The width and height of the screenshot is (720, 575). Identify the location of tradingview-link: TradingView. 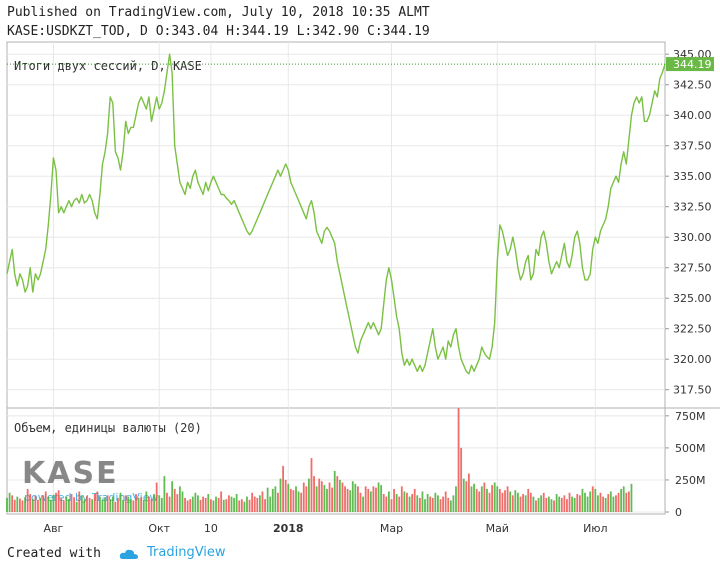
(186, 552).